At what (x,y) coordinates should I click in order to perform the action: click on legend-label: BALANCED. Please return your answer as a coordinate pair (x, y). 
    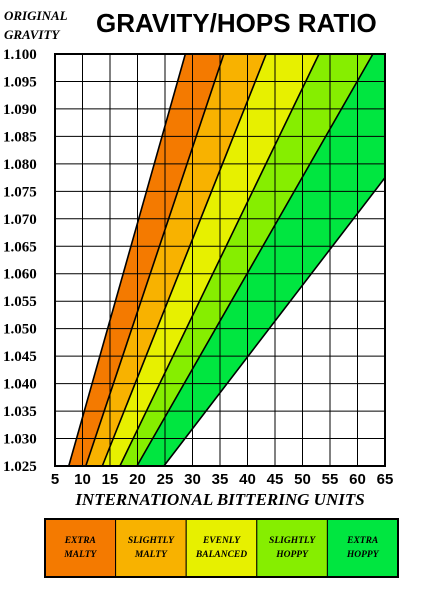
    Looking at the image, I should click on (221, 555).